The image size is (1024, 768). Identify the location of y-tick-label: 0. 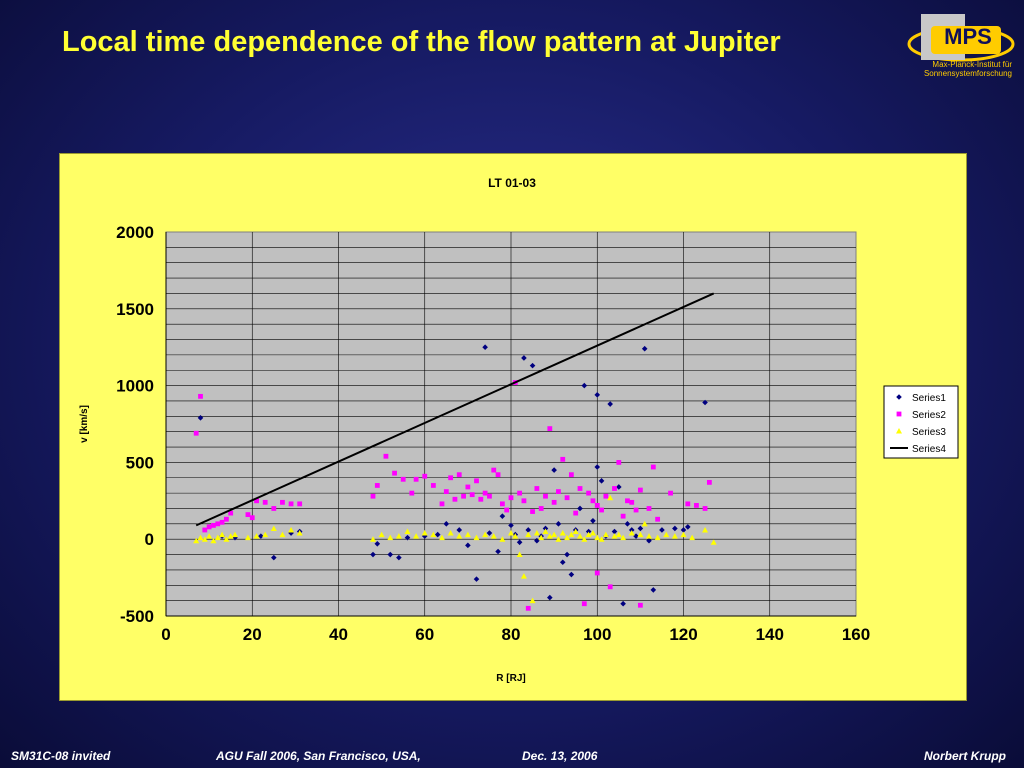
(149, 539).